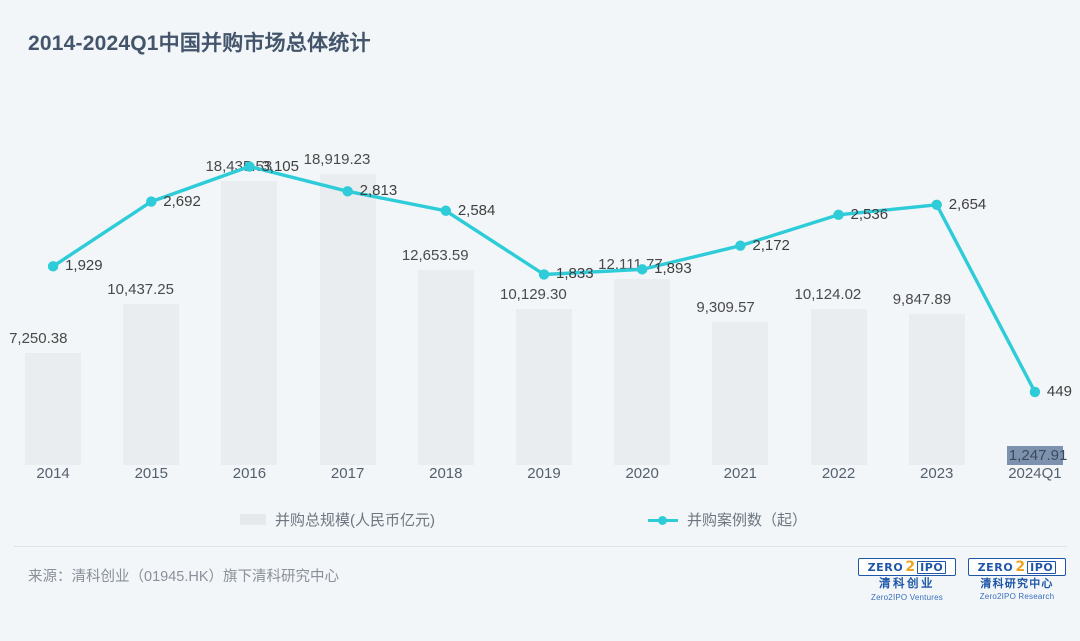  Describe the element at coordinates (151, 473) in the screenshot. I see `x-tick-2015: 2015` at that location.